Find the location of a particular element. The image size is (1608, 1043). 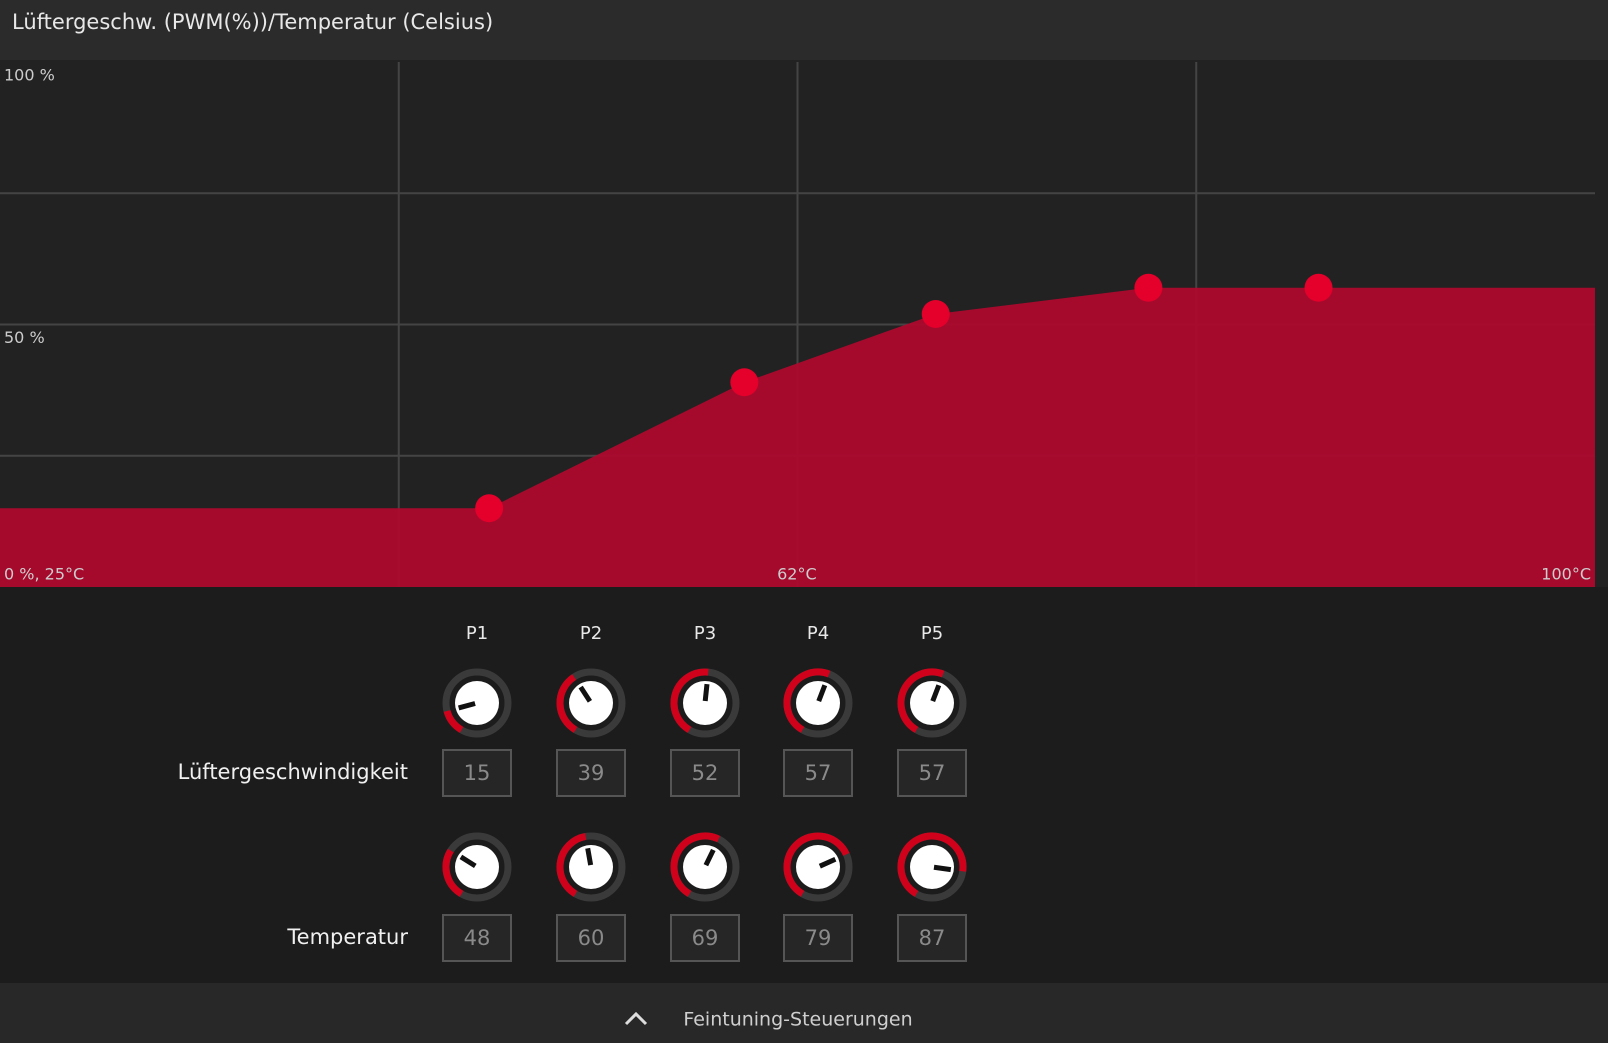

value-input: 52 is located at coordinates (705, 773).